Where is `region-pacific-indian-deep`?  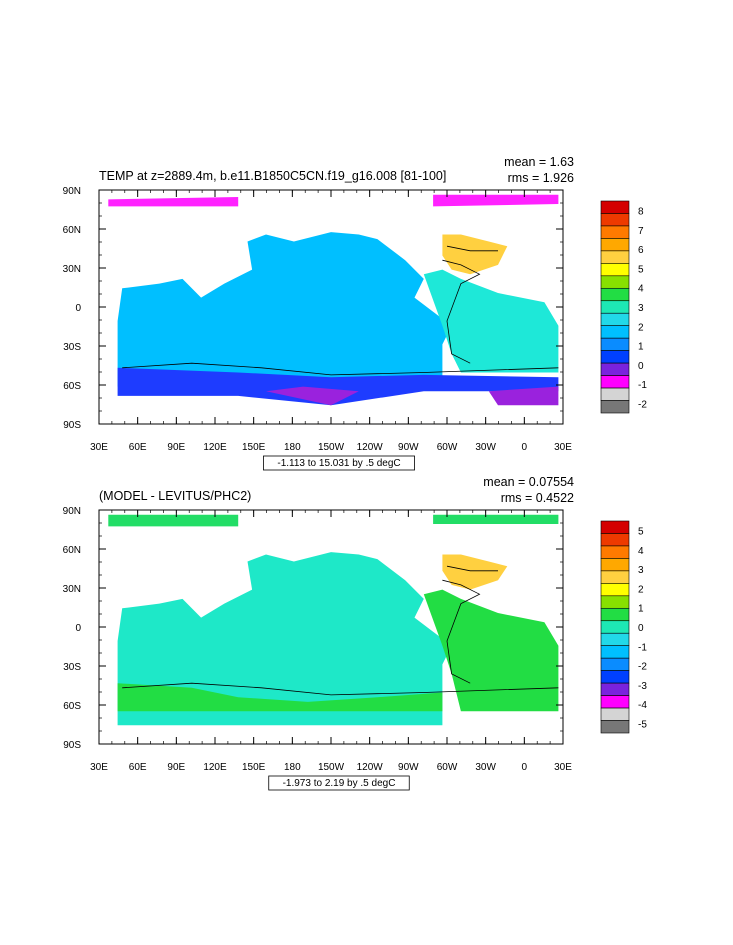 region-pacific-indian-deep is located at coordinates (284, 309).